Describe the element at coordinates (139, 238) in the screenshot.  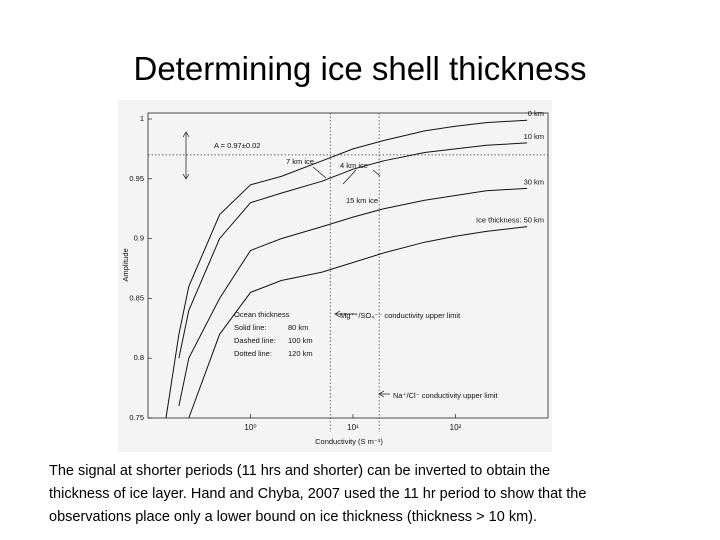
I see `y-tick-label: 0.9` at that location.